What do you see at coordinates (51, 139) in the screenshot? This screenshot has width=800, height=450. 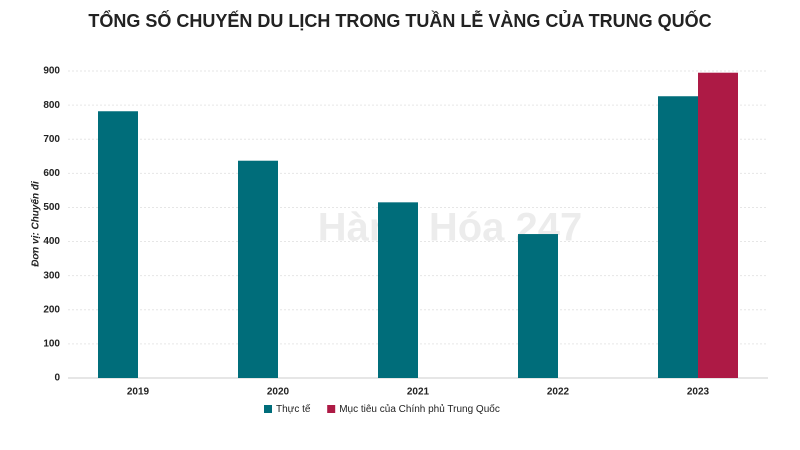 I see `y-tick-label: 700` at bounding box center [51, 139].